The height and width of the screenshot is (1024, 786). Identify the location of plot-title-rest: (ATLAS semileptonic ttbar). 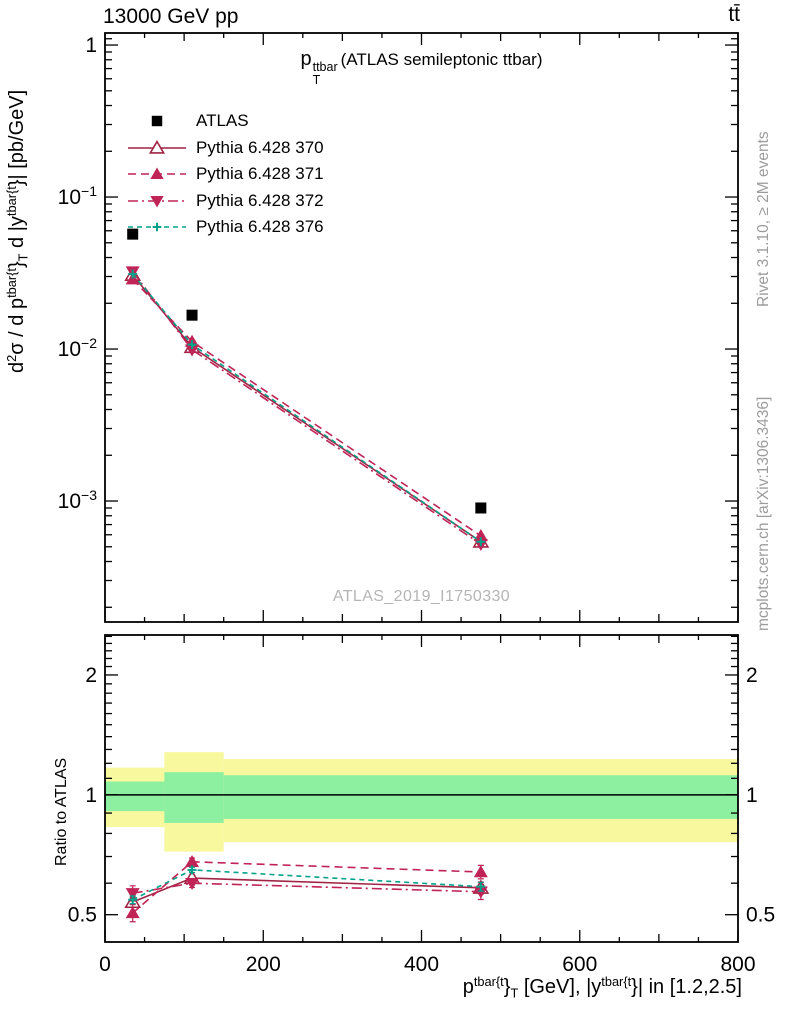
(441, 59).